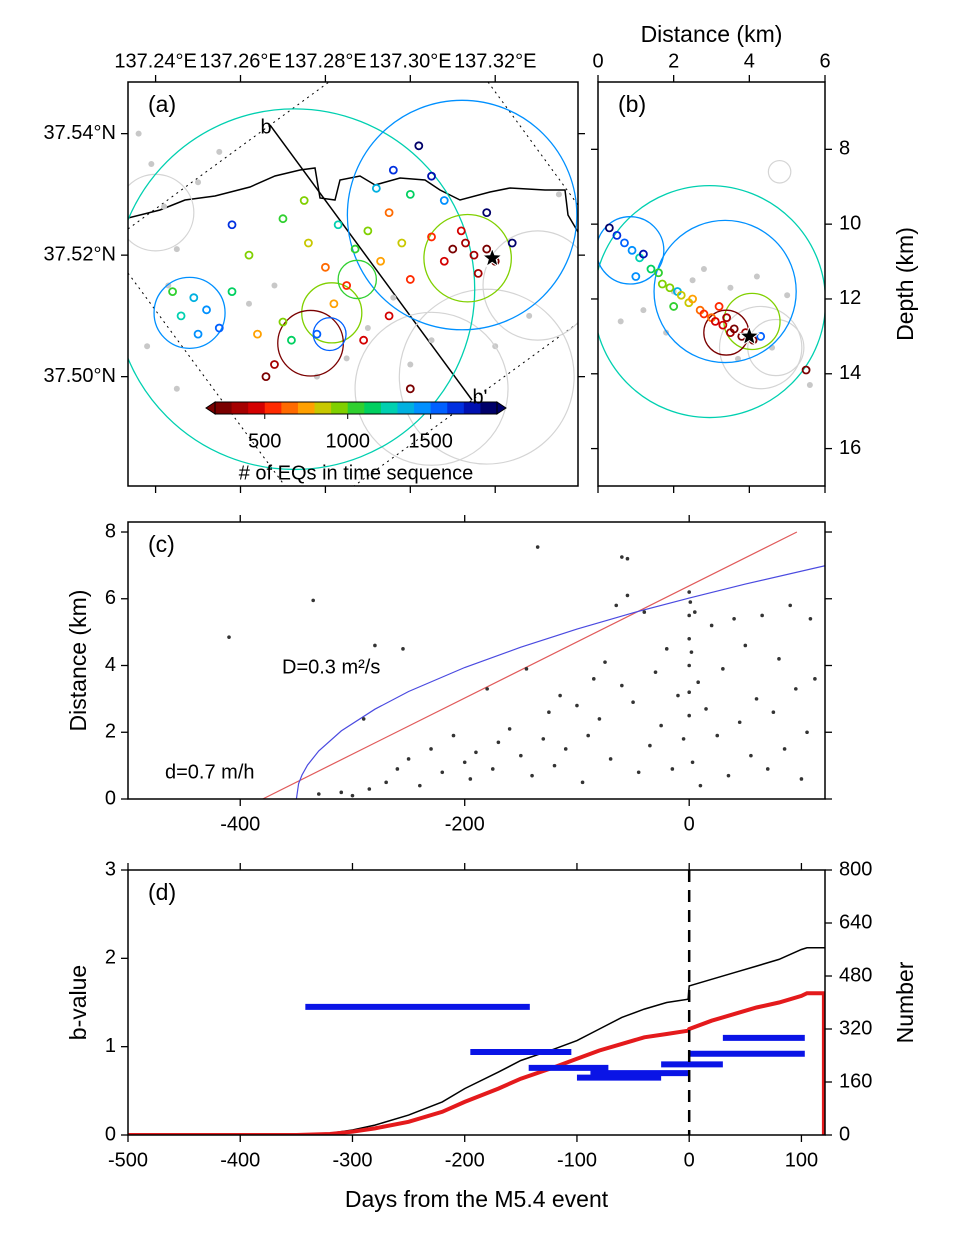 The height and width of the screenshot is (1244, 960). What do you see at coordinates (110, 665) in the screenshot?
I see `y-tick-label: 4` at bounding box center [110, 665].